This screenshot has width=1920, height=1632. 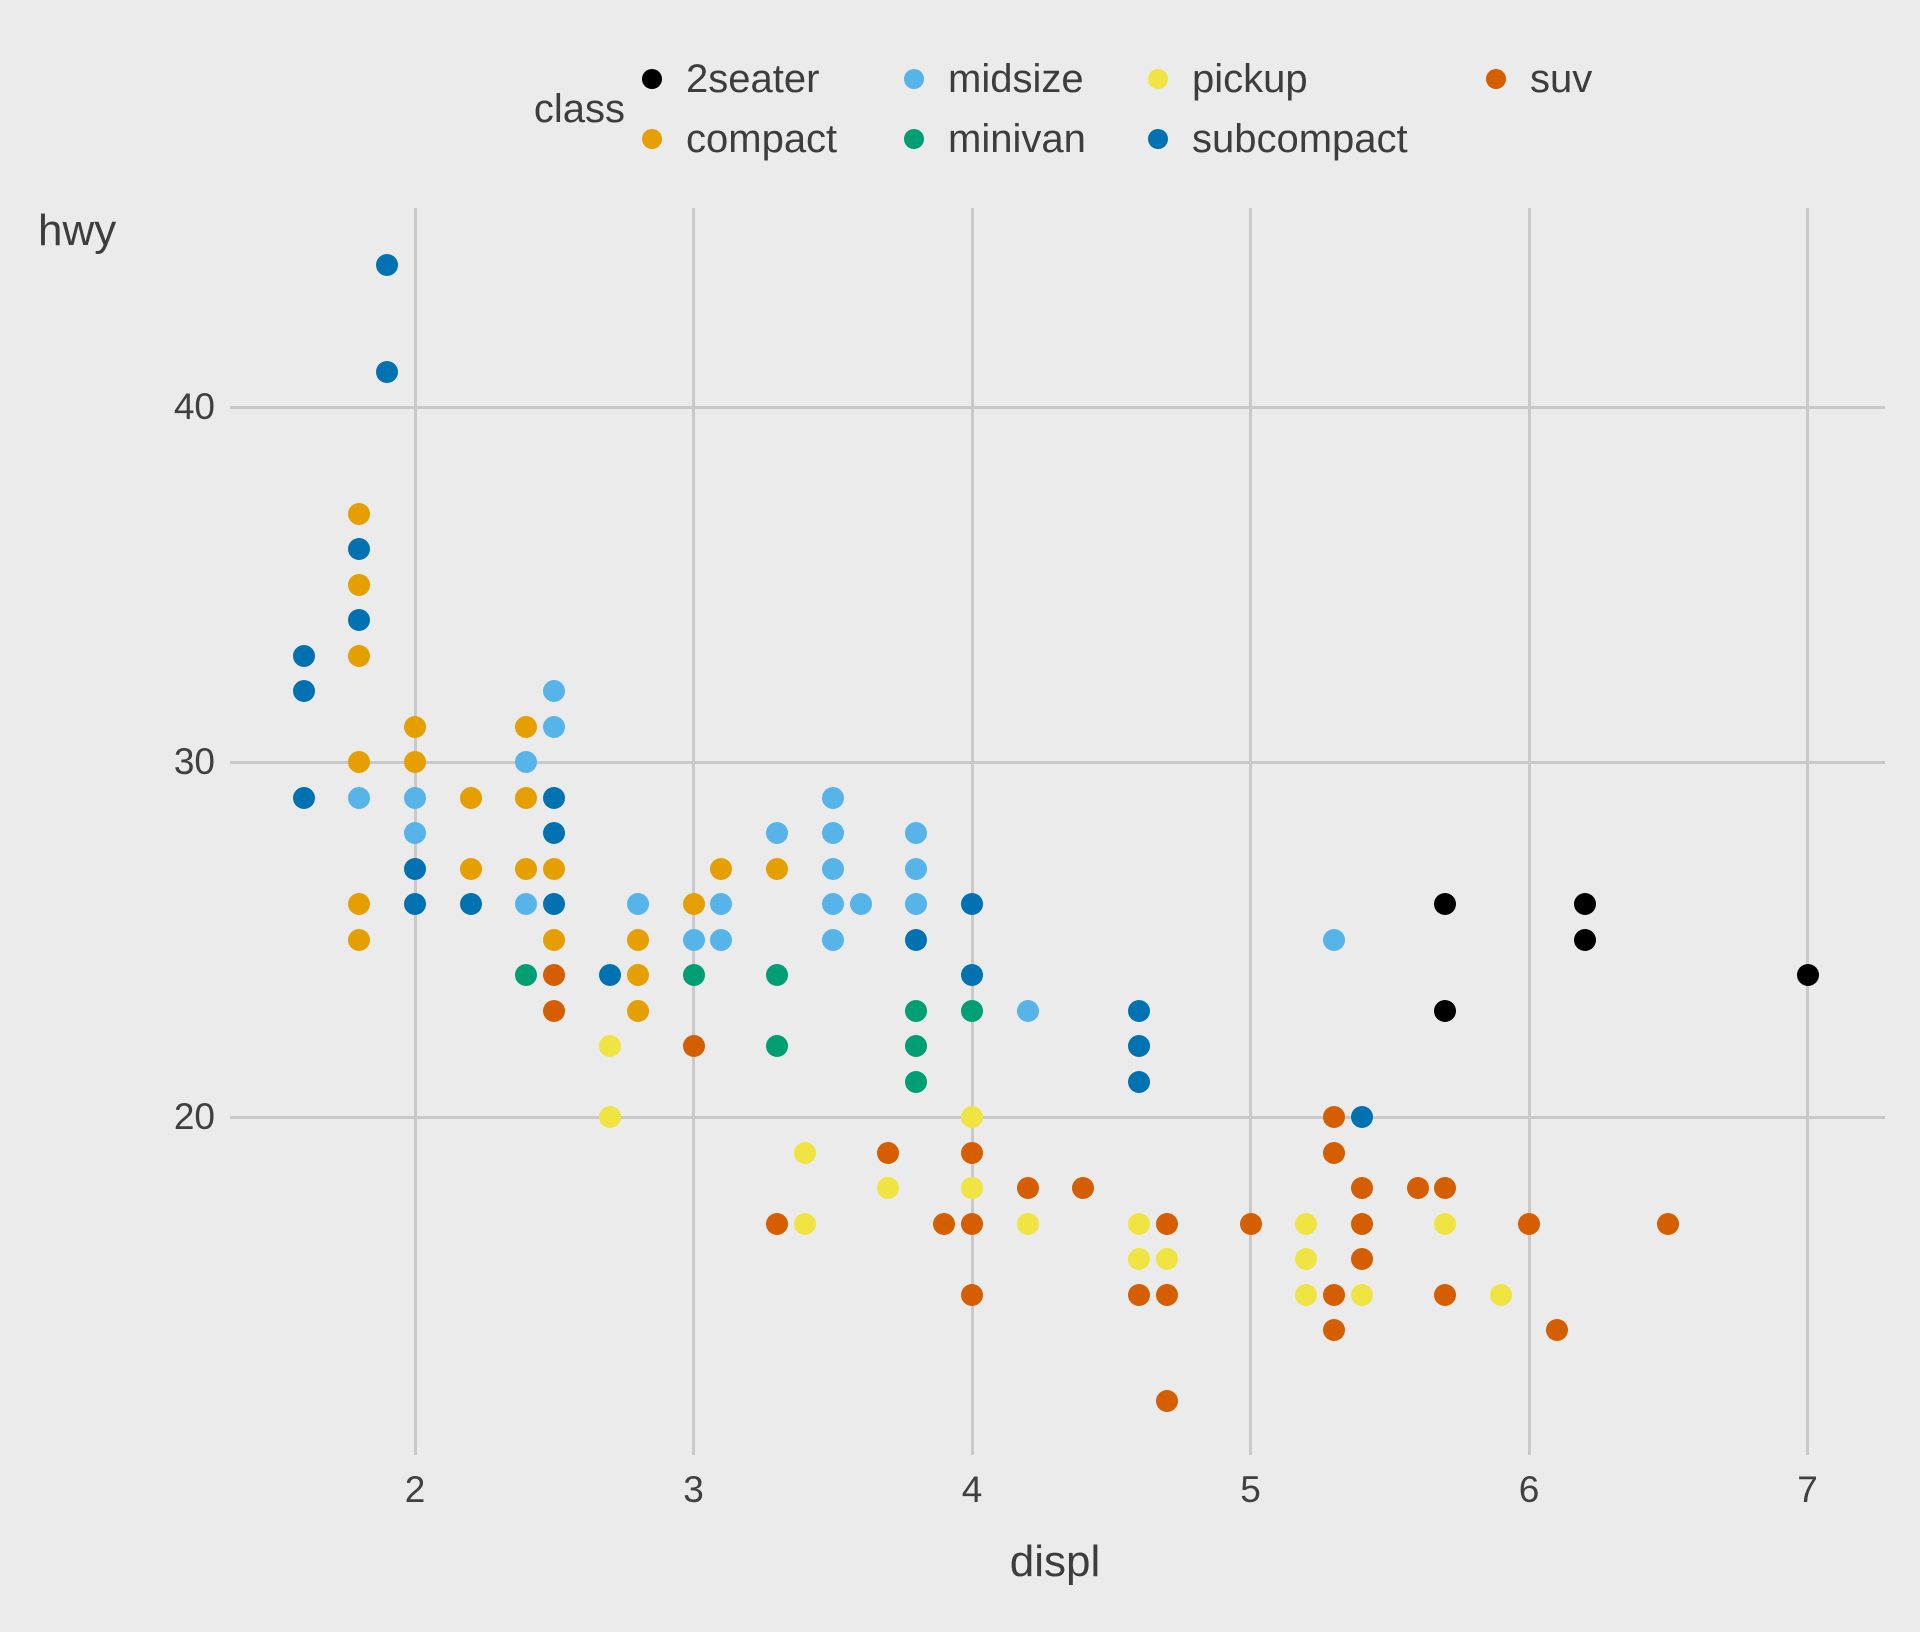 I want to click on x-axis-title: displ, so click(x=1055, y=1561).